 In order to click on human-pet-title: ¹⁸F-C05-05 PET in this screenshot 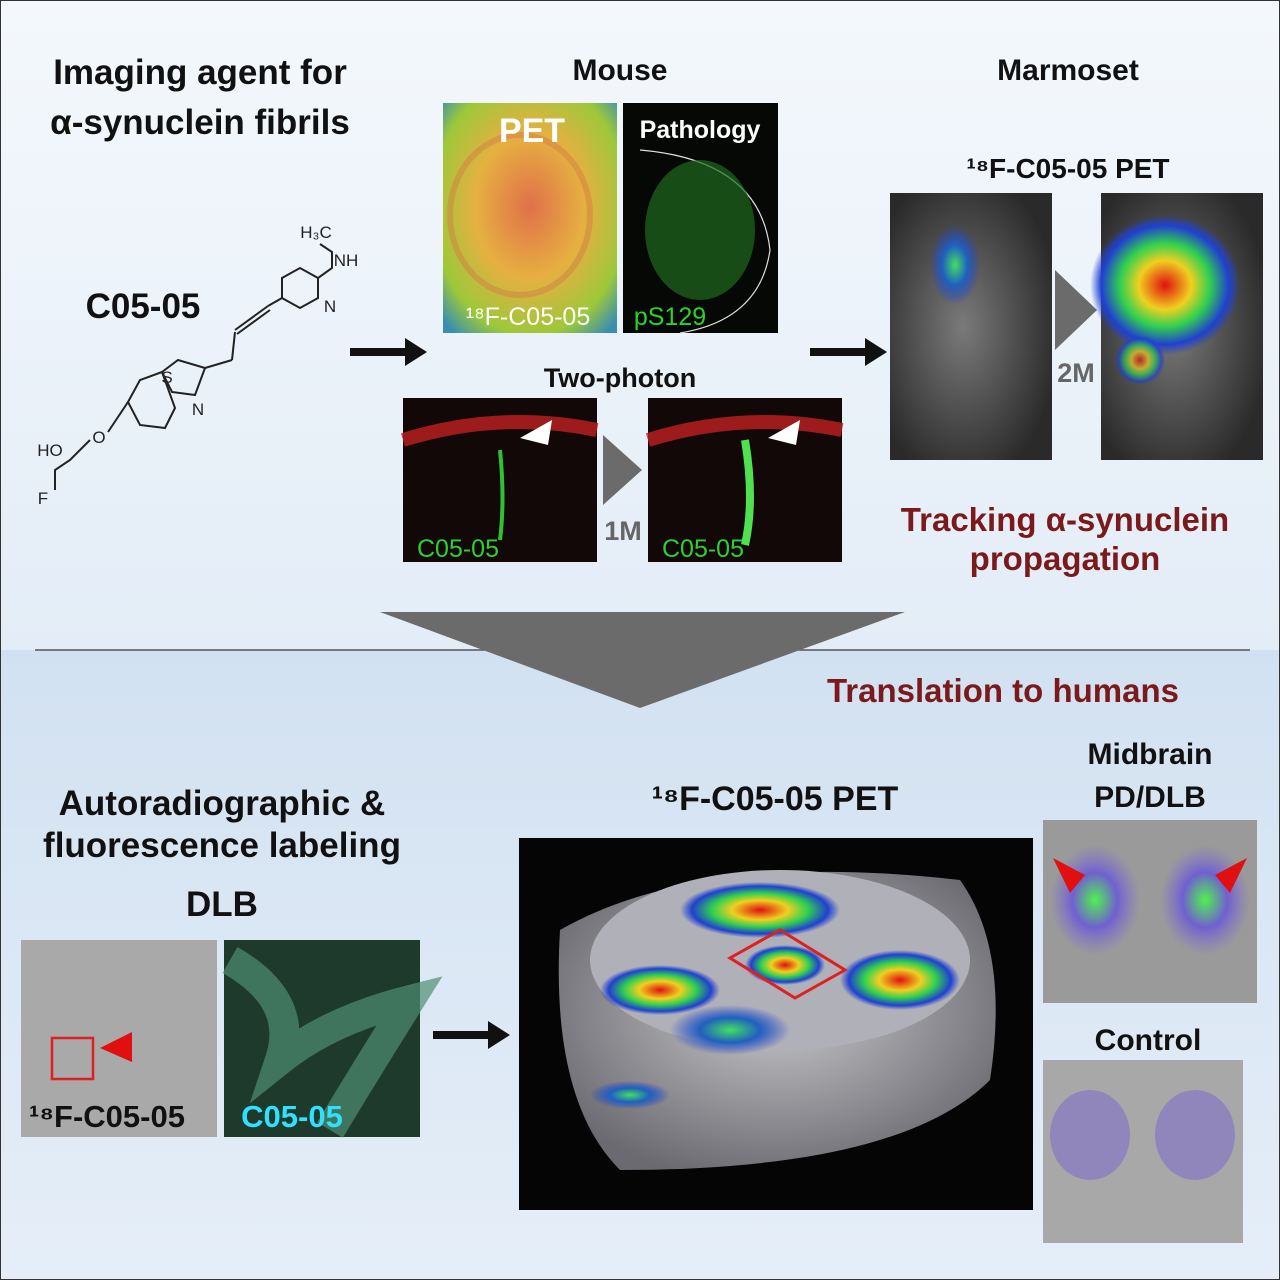, I will do `click(775, 799)`.